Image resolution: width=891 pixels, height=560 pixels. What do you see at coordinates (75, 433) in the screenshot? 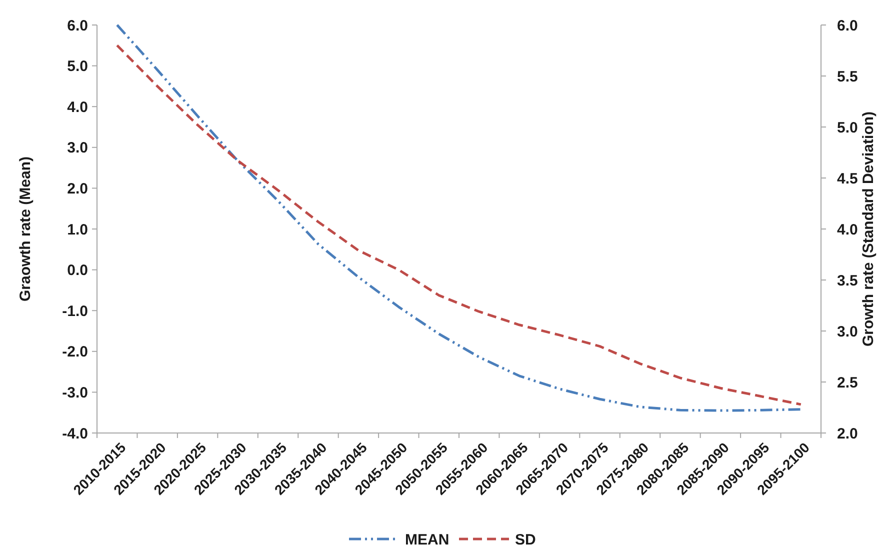
I see `y-tick-label: -4.0` at bounding box center [75, 433].